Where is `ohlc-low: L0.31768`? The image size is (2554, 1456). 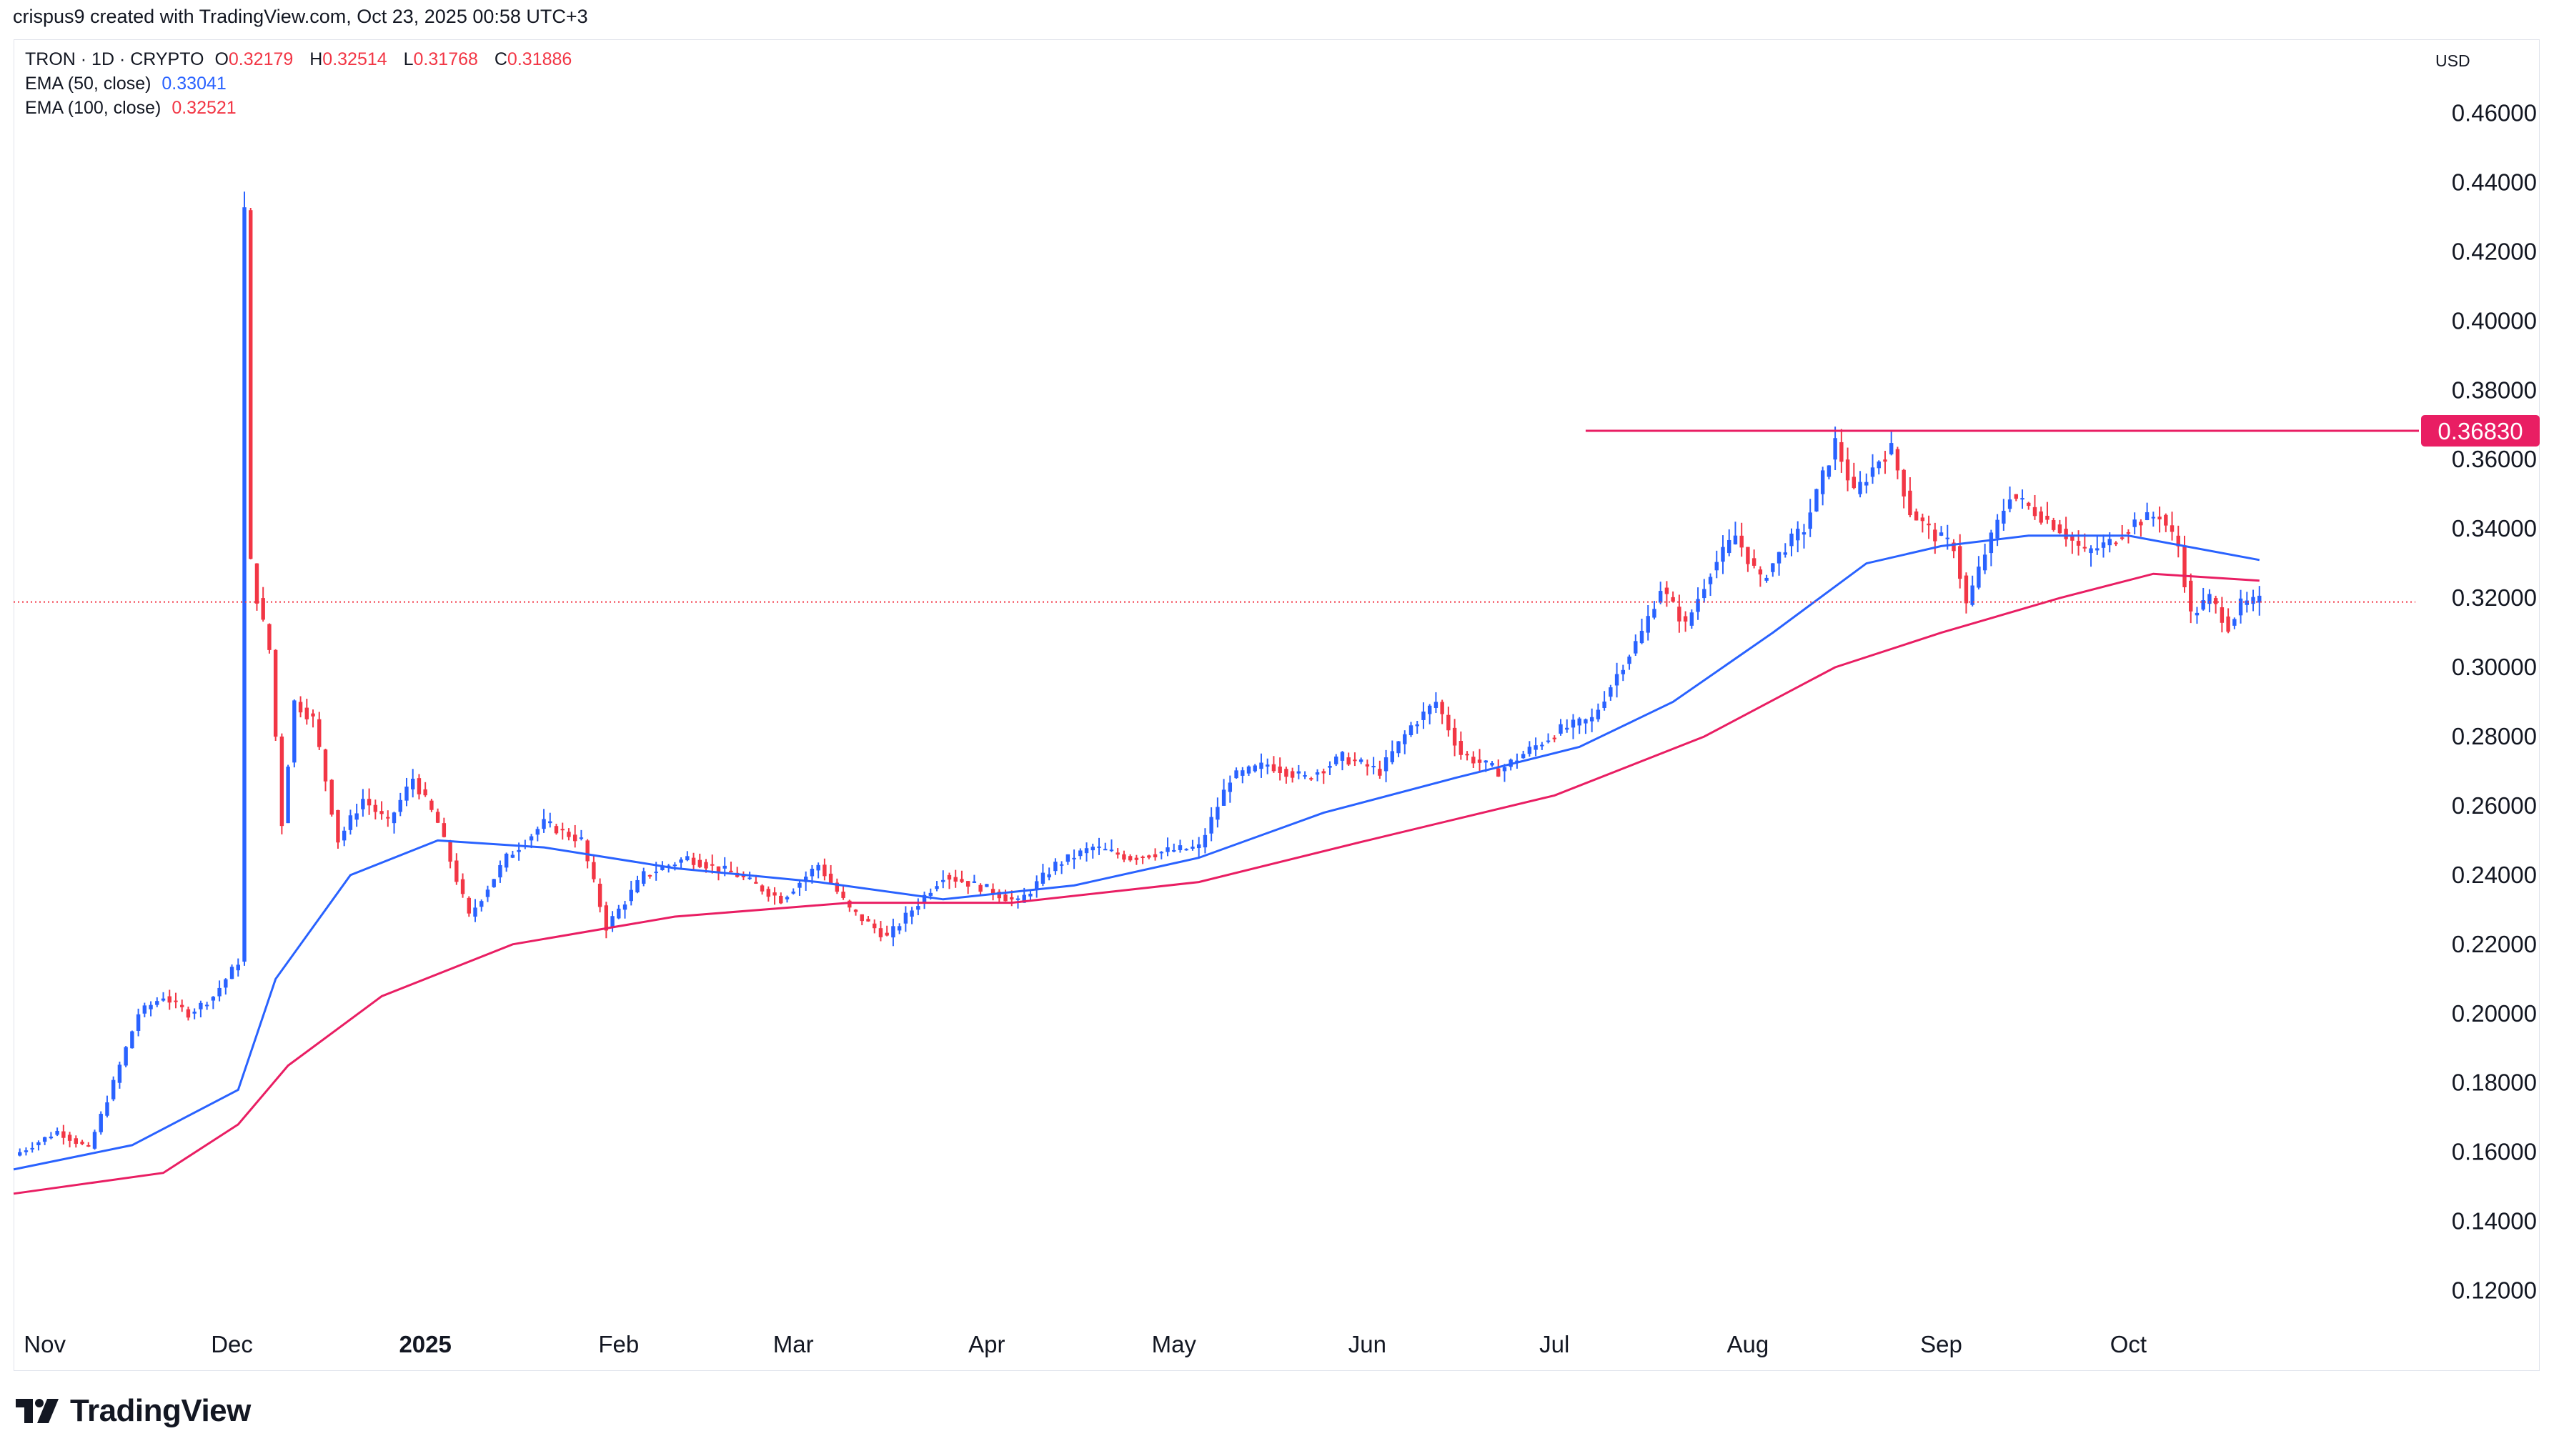
ohlc-low: L0.31768 is located at coordinates (440, 59).